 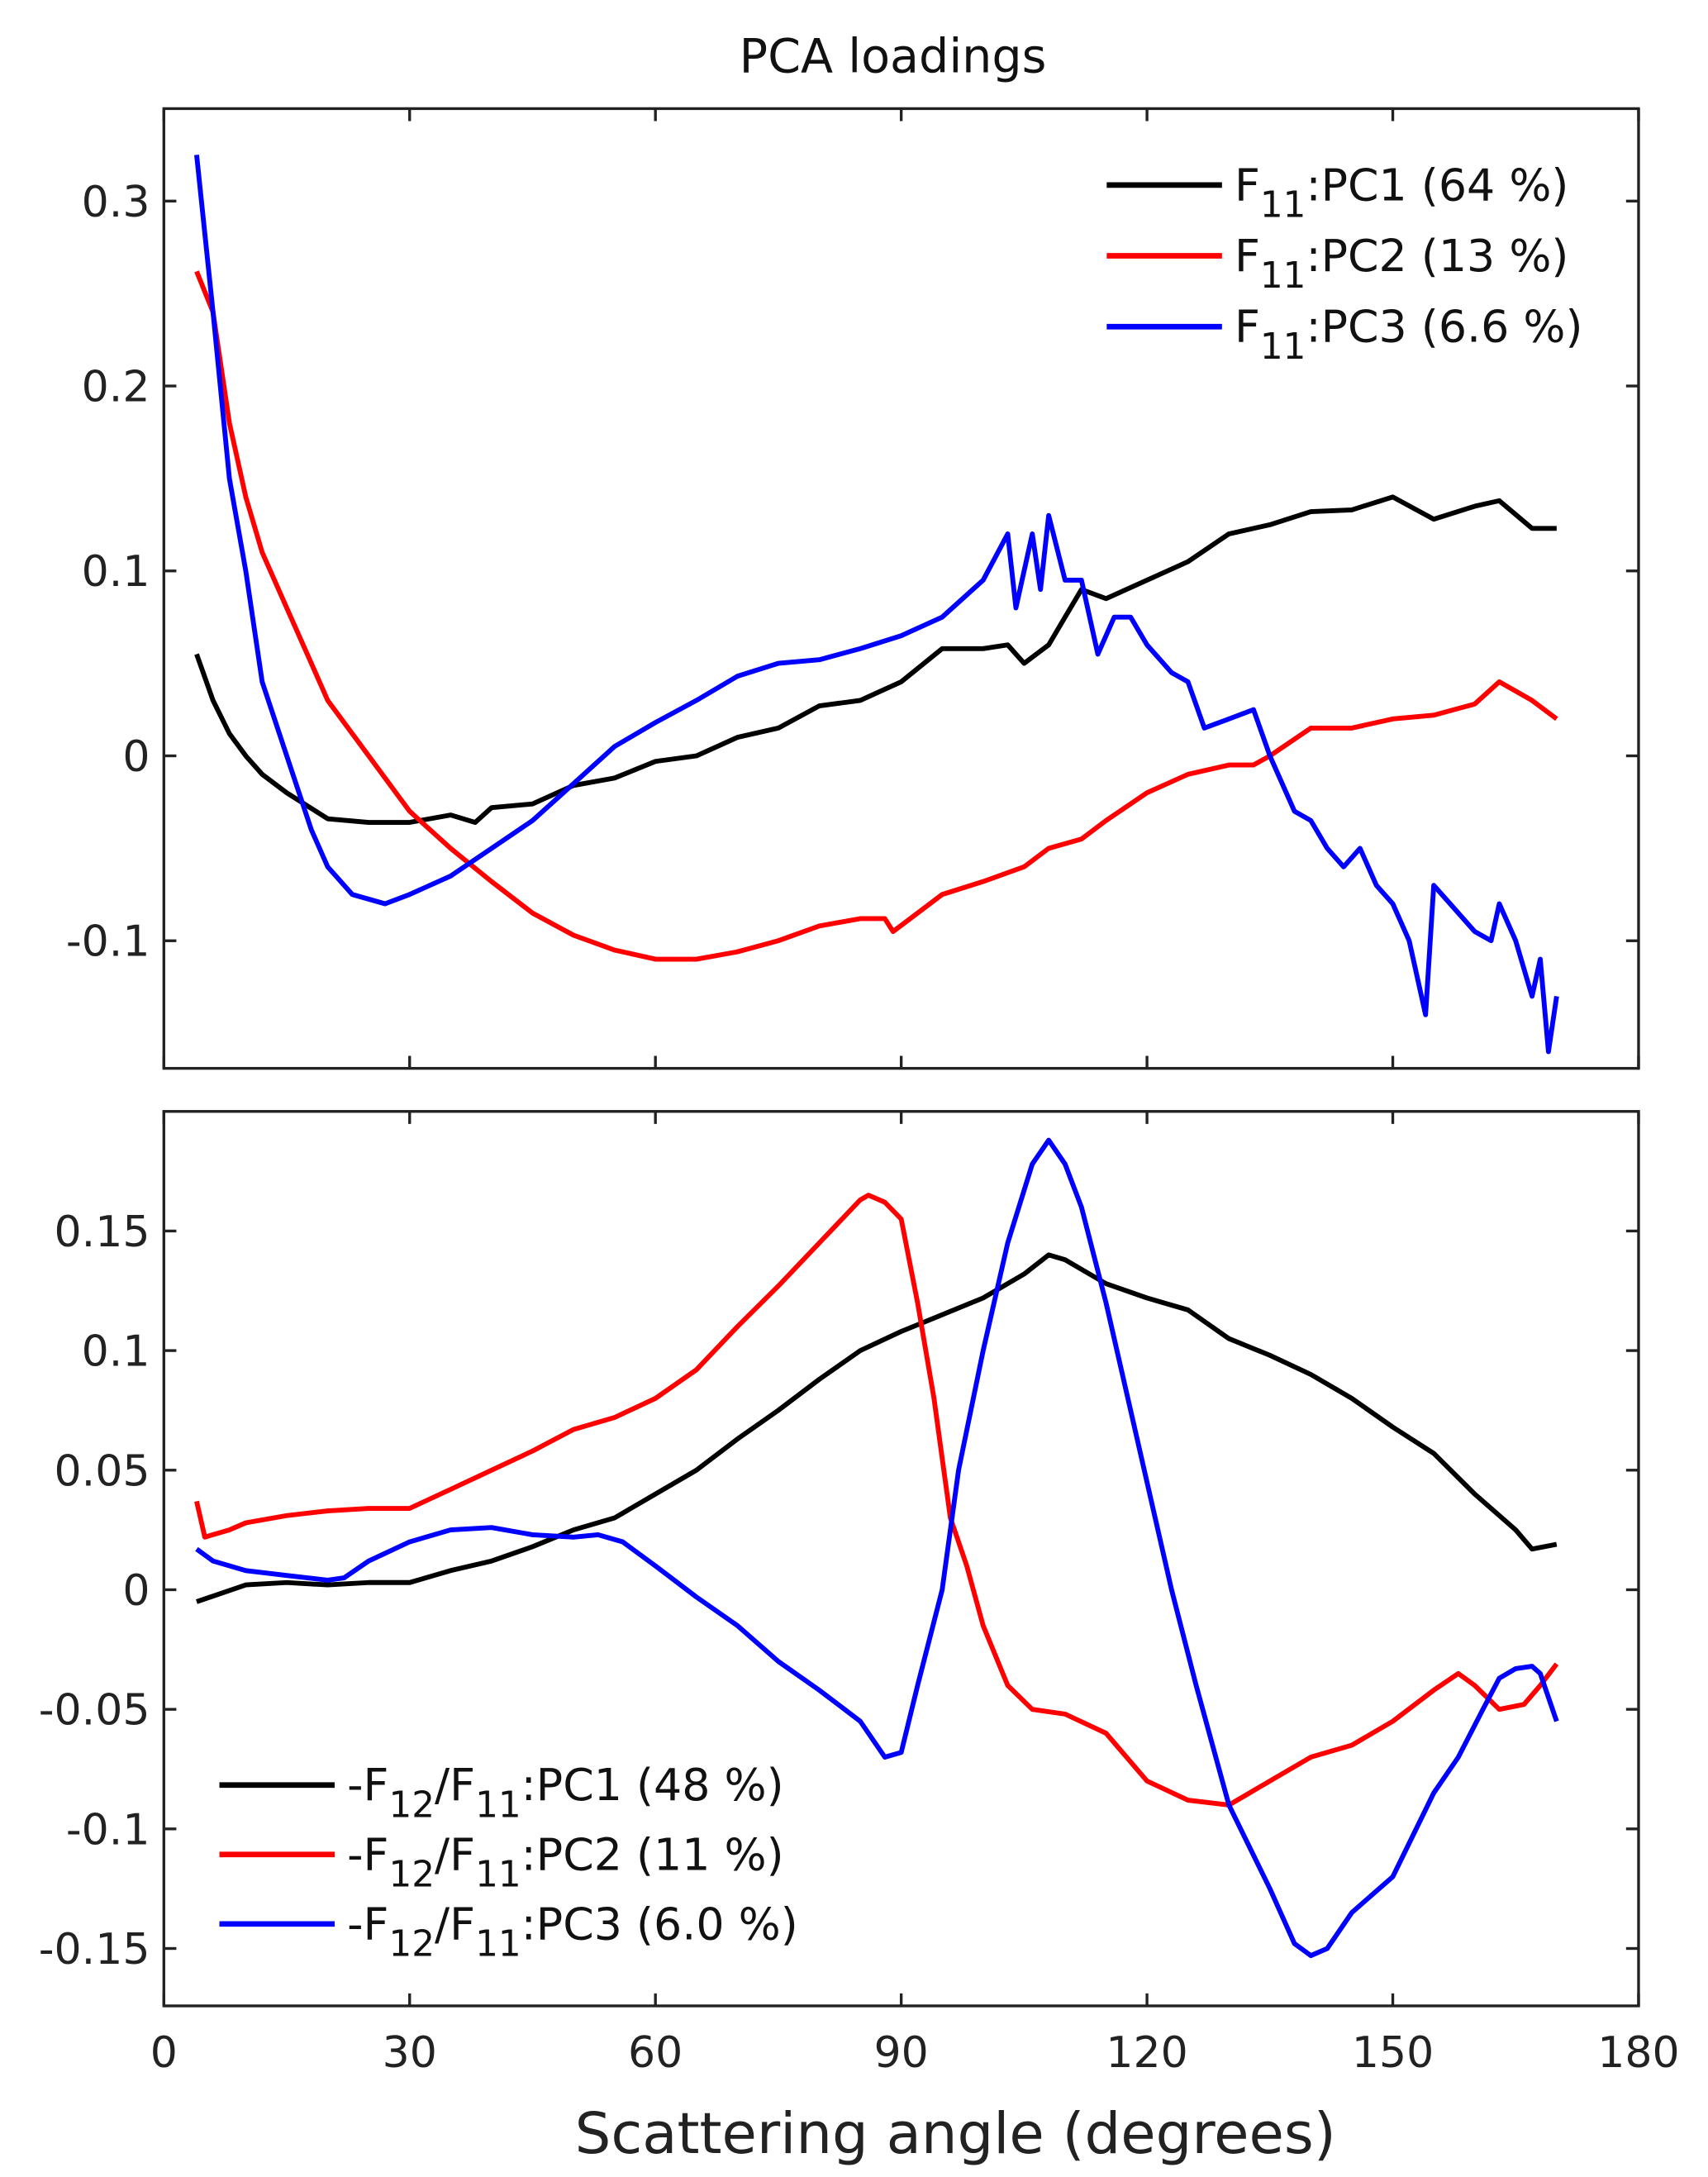 What do you see at coordinates (655, 2053) in the screenshot?
I see `x-tick-label: 60` at bounding box center [655, 2053].